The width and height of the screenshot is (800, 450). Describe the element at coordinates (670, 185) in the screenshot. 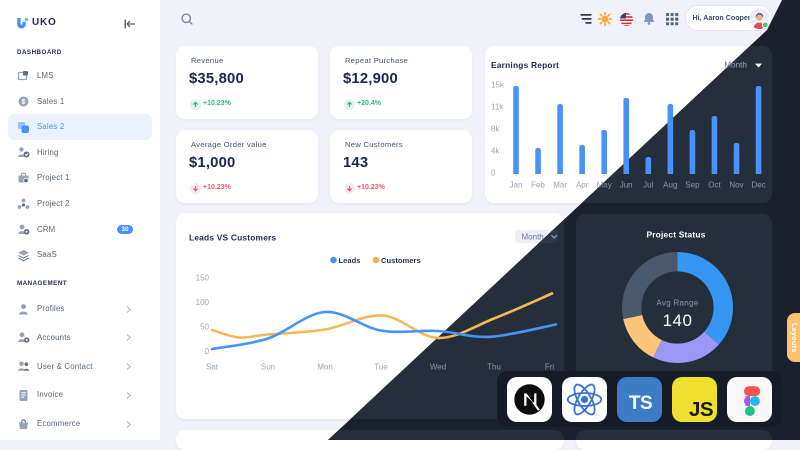

I see `svg-text: Aug` at that location.